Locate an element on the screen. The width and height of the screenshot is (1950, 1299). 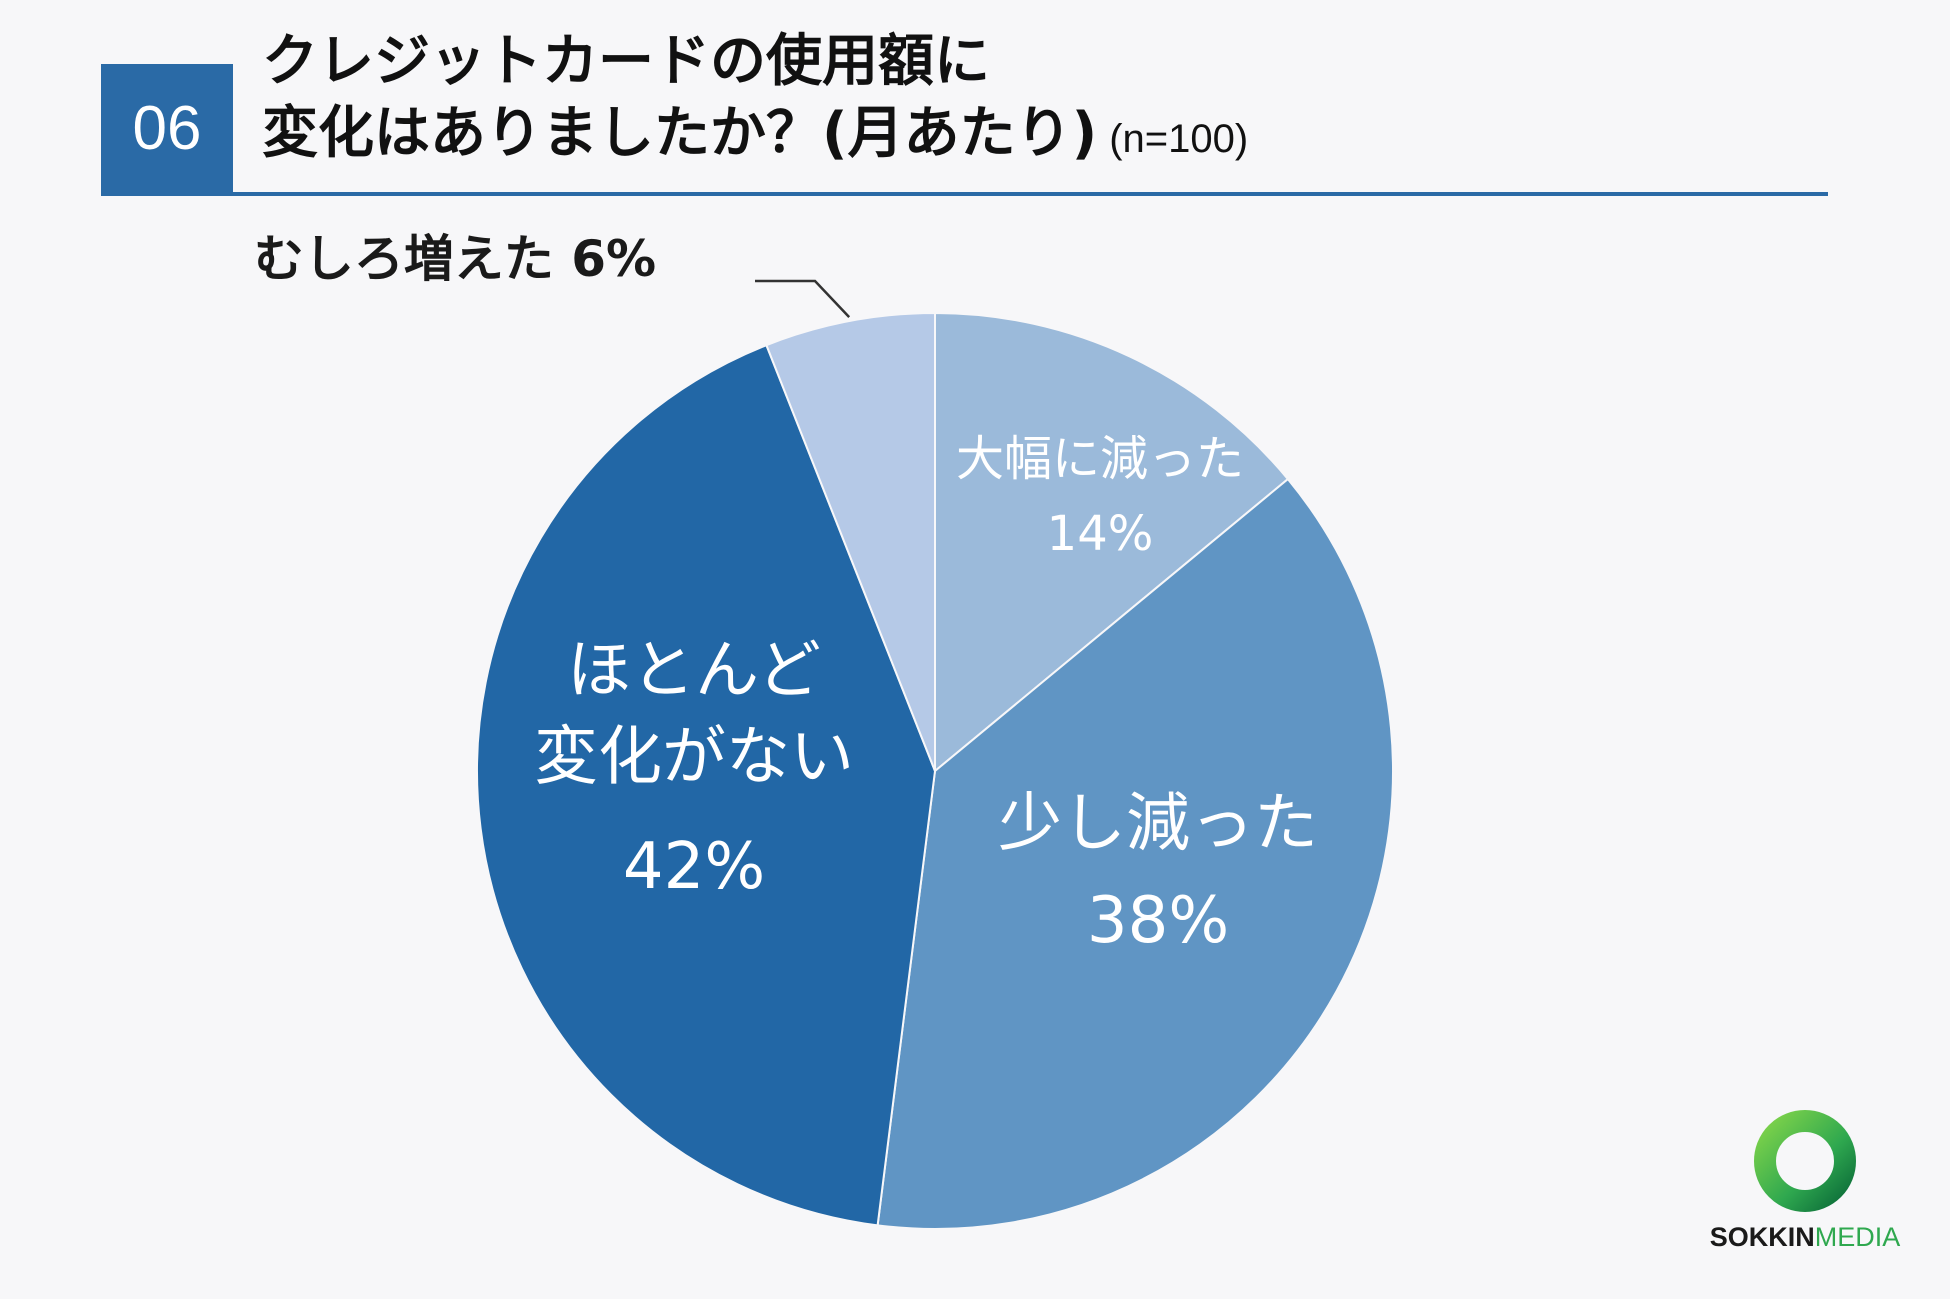
data-label: むしろ増えた 6% is located at coordinates (455, 259).